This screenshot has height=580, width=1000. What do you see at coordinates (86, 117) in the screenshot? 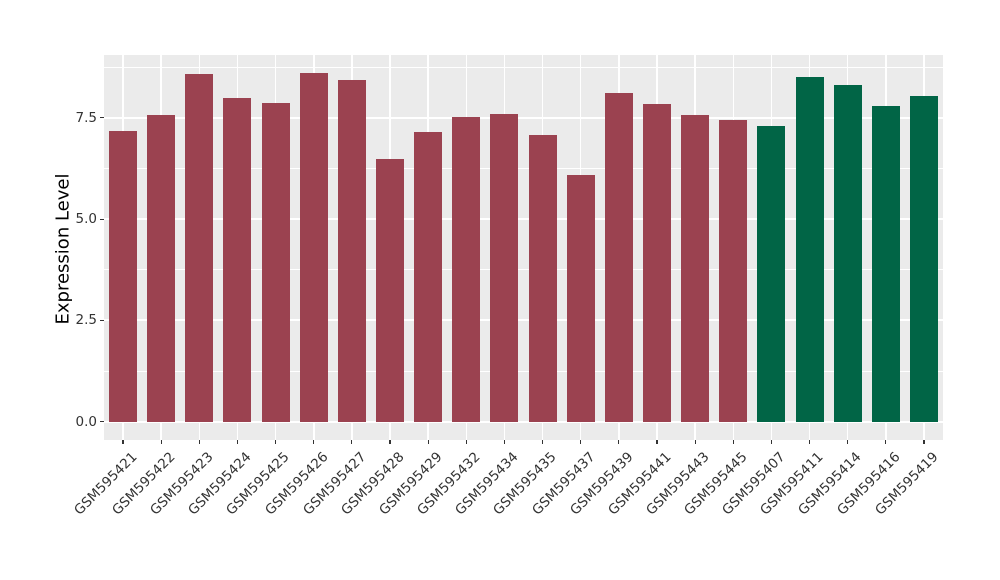
I see `y-tick-label: 7.5` at bounding box center [86, 117].